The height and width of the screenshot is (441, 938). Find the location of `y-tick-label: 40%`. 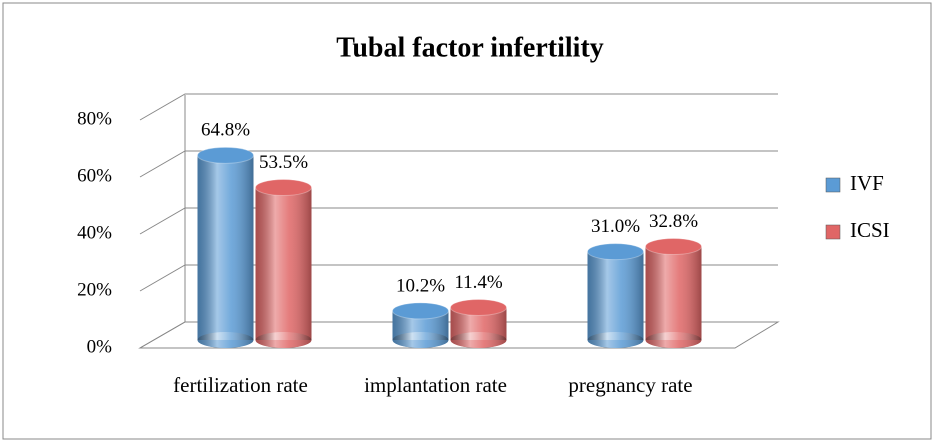

y-tick-label: 40% is located at coordinates (94, 232).